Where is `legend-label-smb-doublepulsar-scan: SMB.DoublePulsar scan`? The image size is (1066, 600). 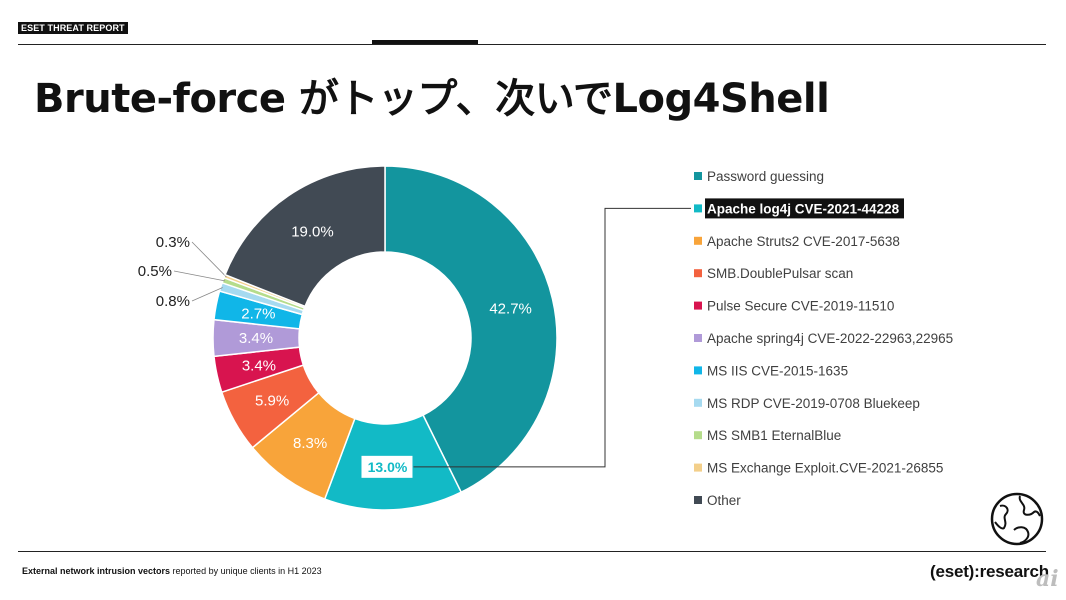
legend-label-smb-doublepulsar-scan: SMB.DoublePulsar scan is located at coordinates (780, 273).